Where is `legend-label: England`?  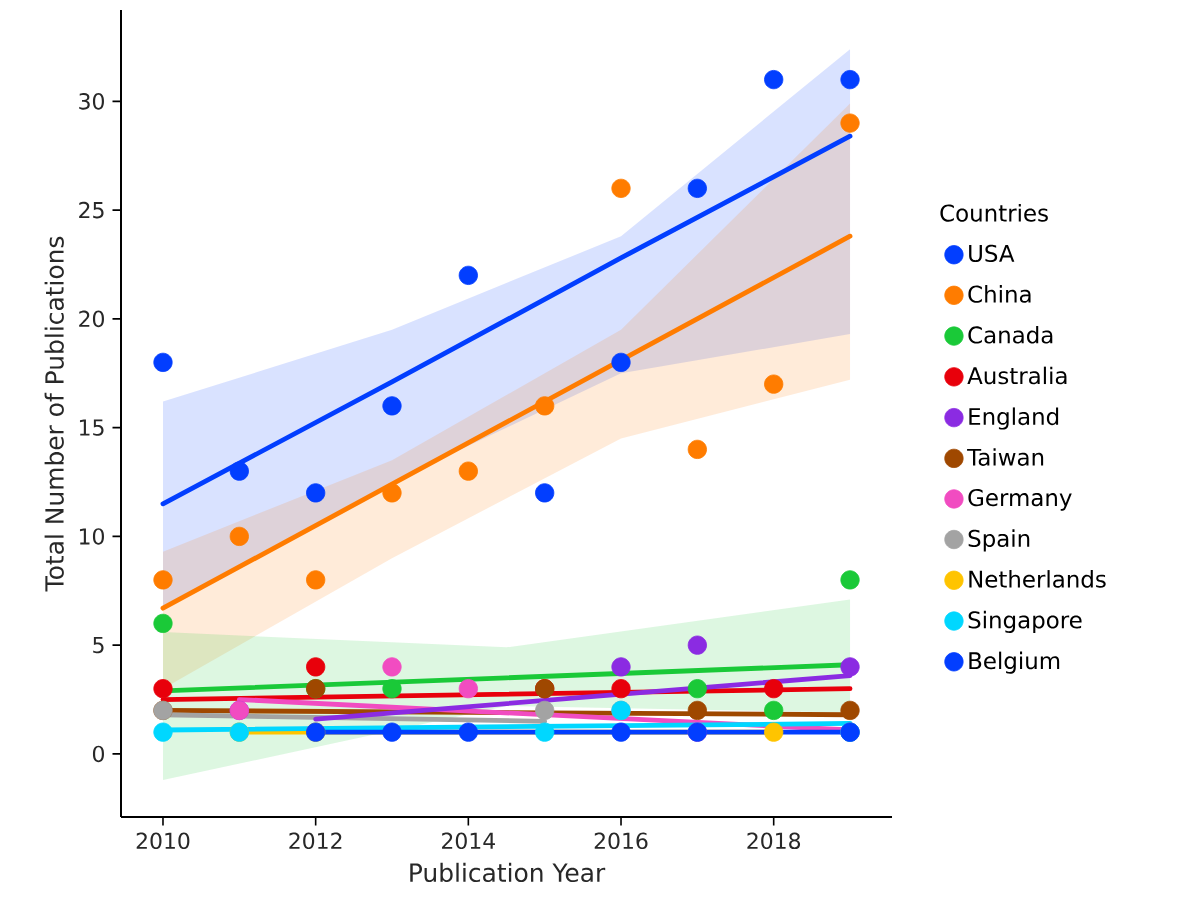 legend-label: England is located at coordinates (1014, 418).